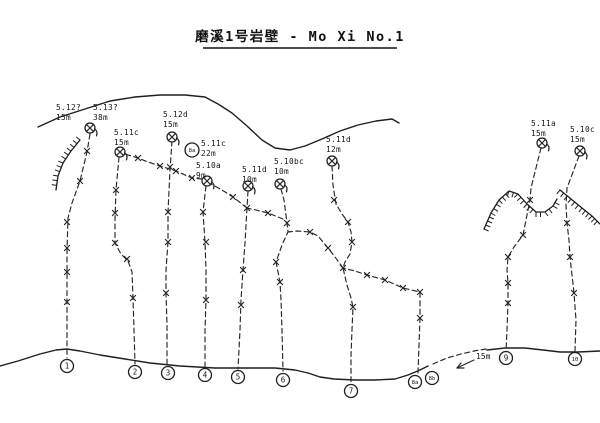 This screenshot has width=600, height=423. Describe the element at coordinates (465, 364) in the screenshot. I see `arrow-icon` at that location.